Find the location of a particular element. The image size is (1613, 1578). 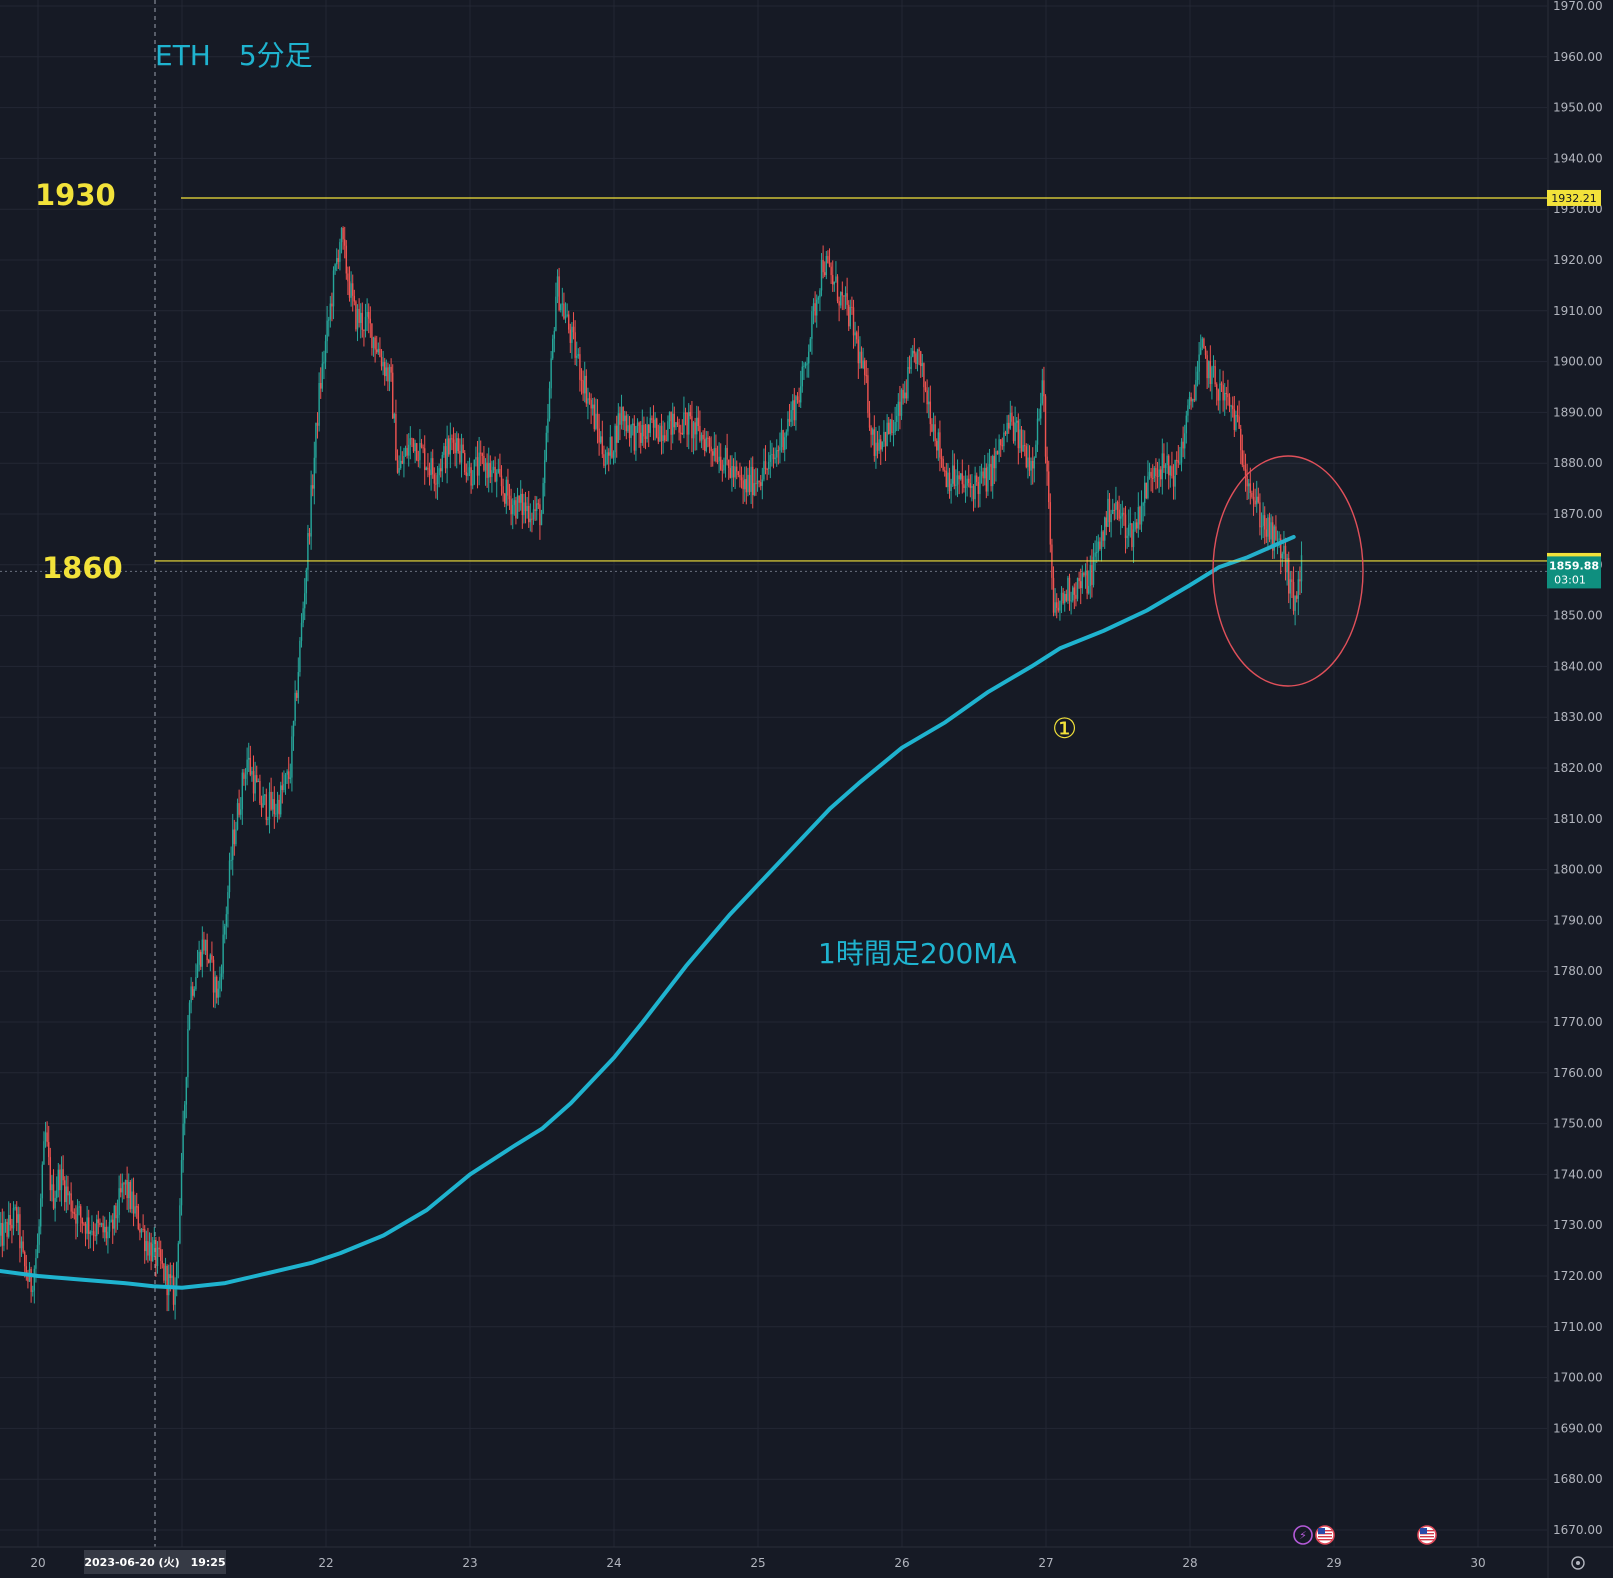

us-flag-stripe is located at coordinates (1325, 1540).